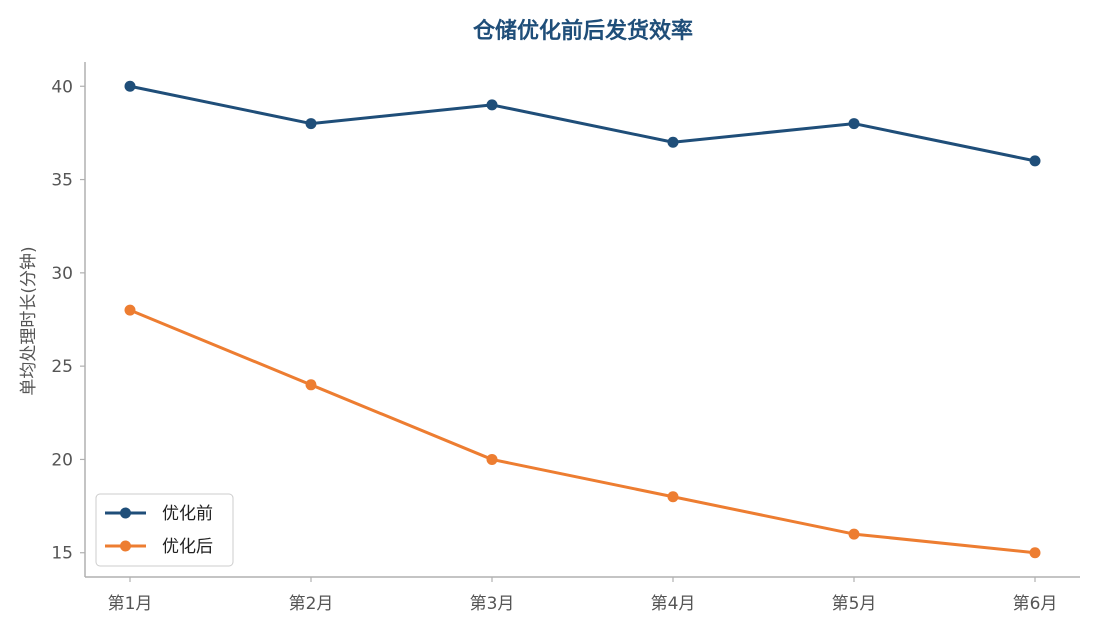 This screenshot has width=1095, height=630. I want to click on y-ticks: 15 20 25 30 35 40, so click(68, 320).